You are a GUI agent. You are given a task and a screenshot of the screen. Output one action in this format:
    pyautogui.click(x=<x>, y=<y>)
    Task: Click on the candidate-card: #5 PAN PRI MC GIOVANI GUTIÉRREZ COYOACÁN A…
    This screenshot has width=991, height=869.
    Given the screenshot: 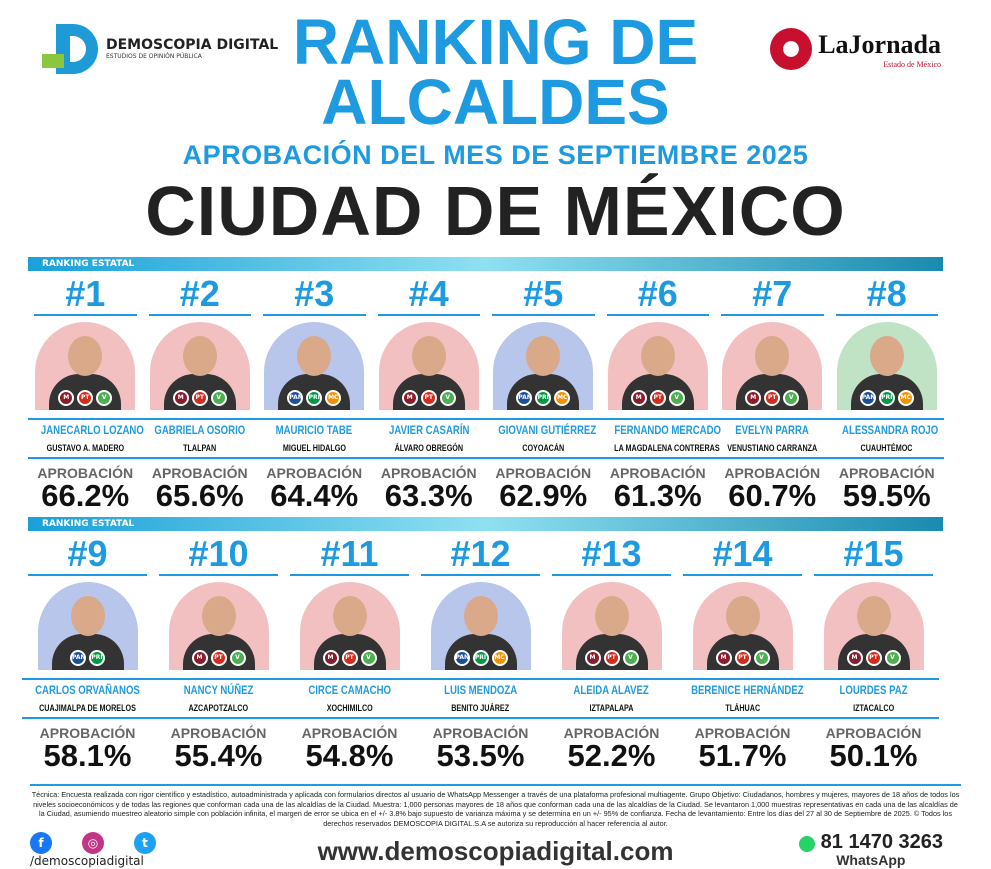 What is the action you would take?
    pyautogui.click(x=543, y=393)
    